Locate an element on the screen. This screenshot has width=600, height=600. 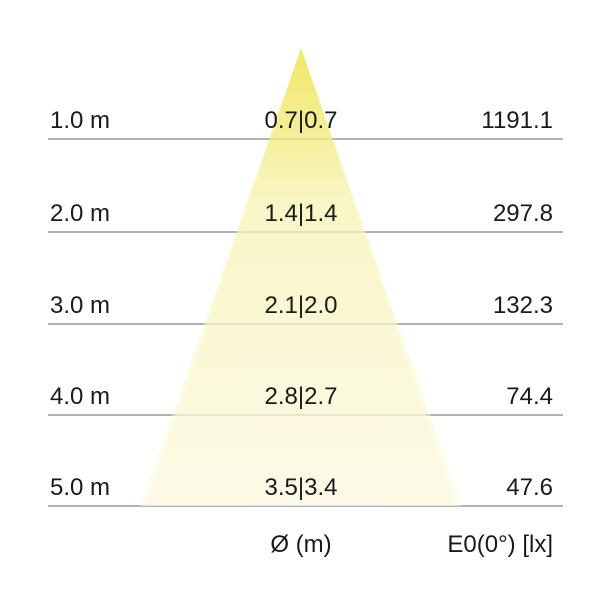
diameter-value: 2.8|2.7 is located at coordinates (301, 396).